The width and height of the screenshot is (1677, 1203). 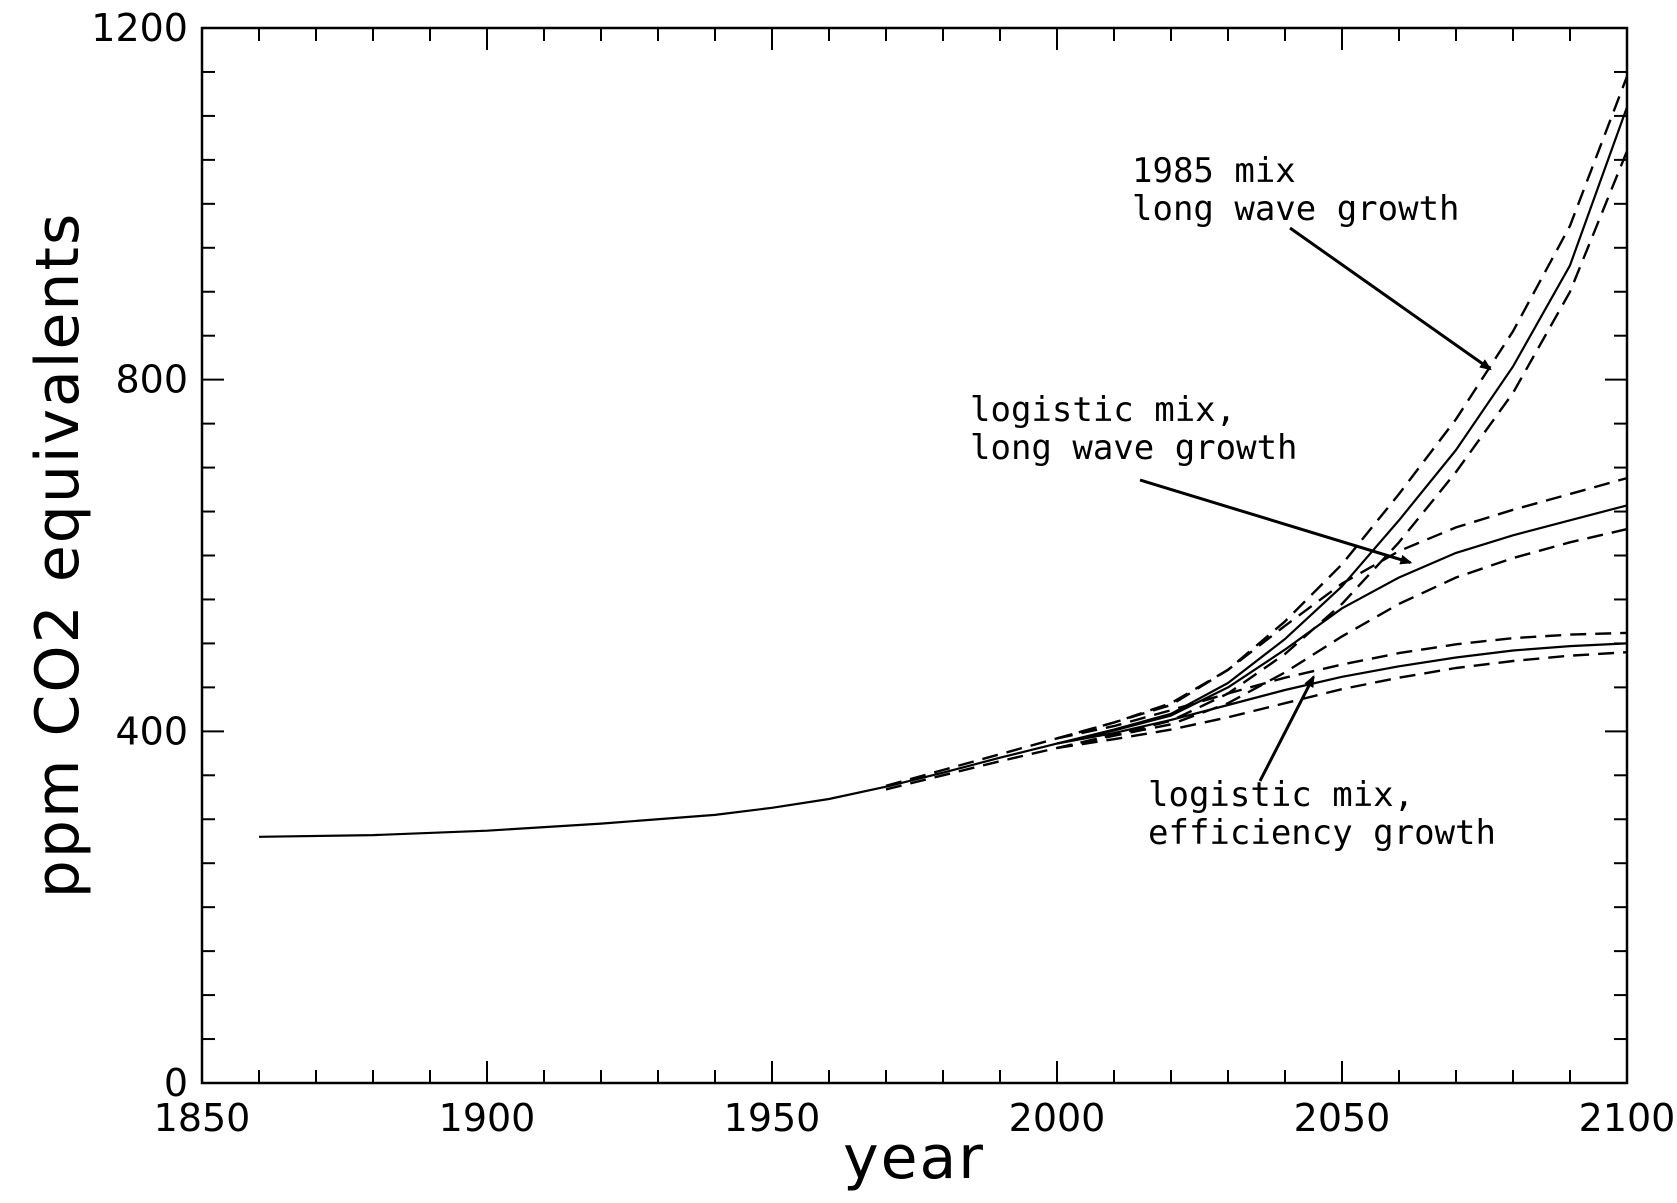 I want to click on annotation-label: 1985 mix long wave growth, so click(x=1296, y=190).